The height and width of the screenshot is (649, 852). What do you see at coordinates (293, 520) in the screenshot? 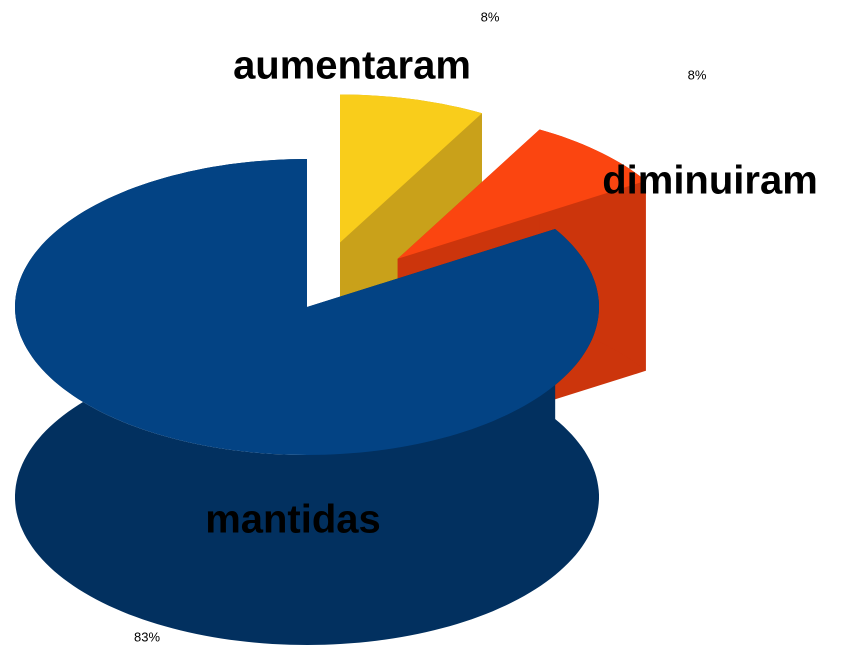
I see `category-label: mantidas` at bounding box center [293, 520].